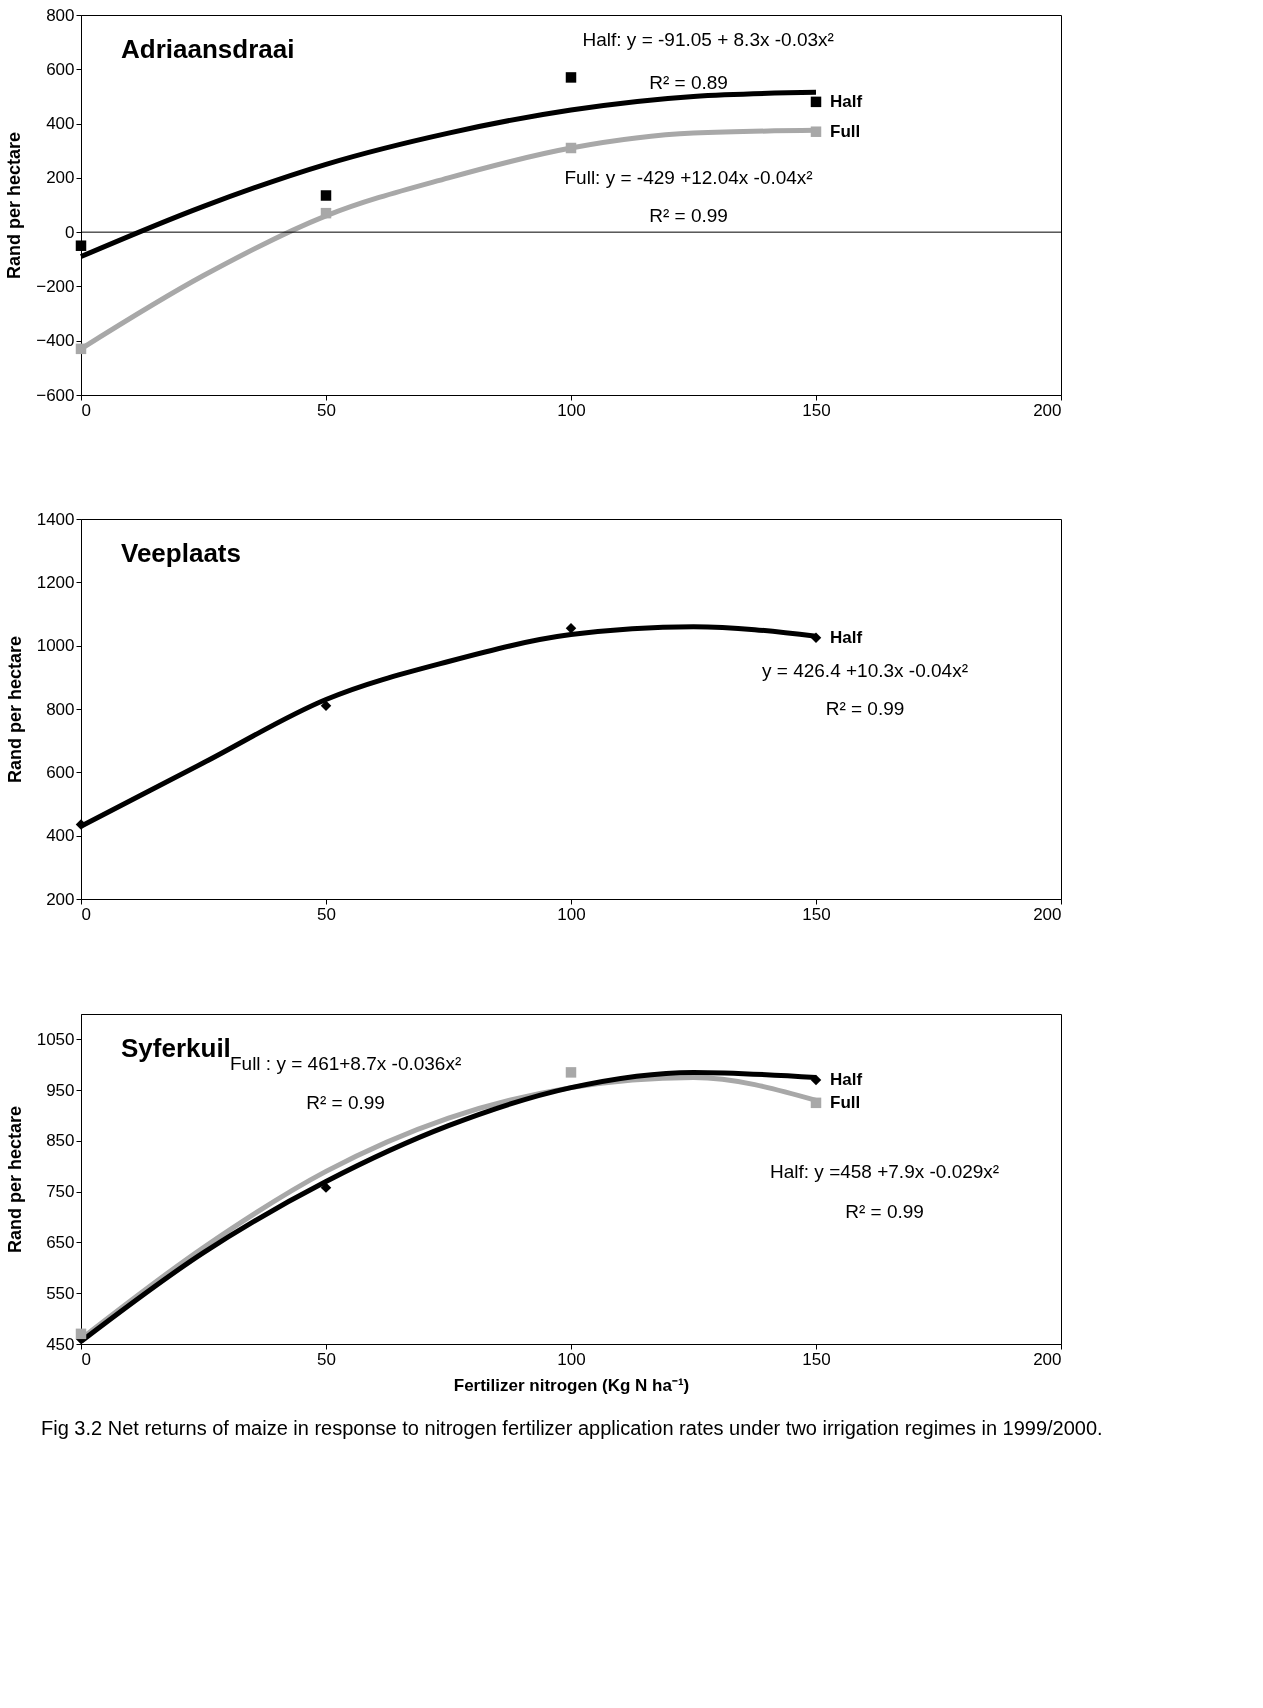  I want to click on y-tick-label: 1200, so click(55, 582).